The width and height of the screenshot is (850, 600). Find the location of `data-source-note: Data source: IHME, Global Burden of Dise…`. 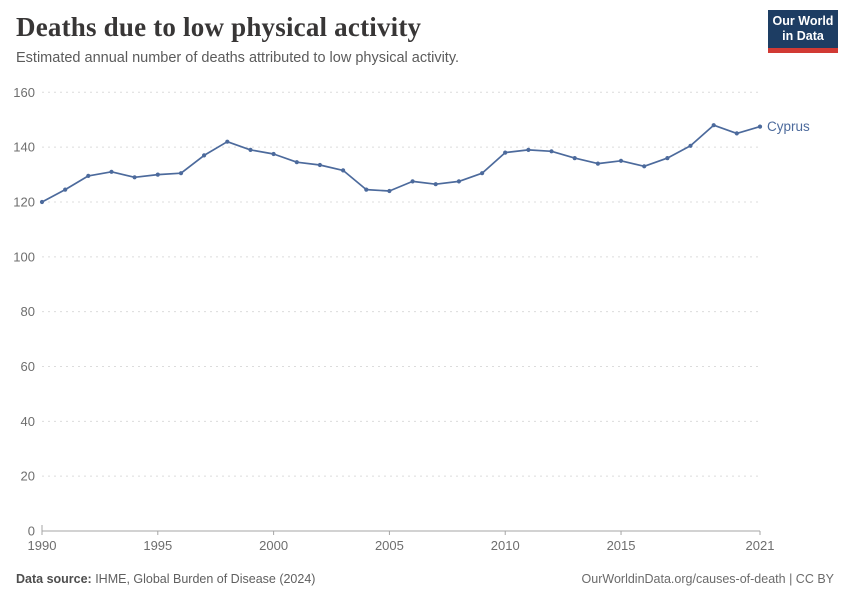

data-source-note: Data source: IHME, Global Burden of Dise… is located at coordinates (165, 579).